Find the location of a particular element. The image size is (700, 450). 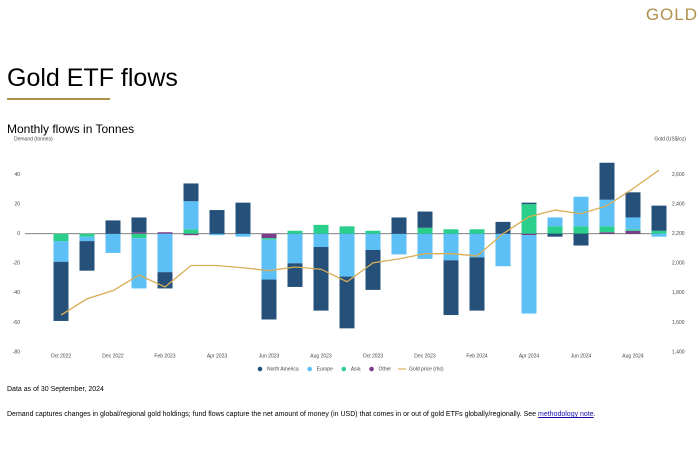

y2-tick-label: 1,400 is located at coordinates (678, 352).